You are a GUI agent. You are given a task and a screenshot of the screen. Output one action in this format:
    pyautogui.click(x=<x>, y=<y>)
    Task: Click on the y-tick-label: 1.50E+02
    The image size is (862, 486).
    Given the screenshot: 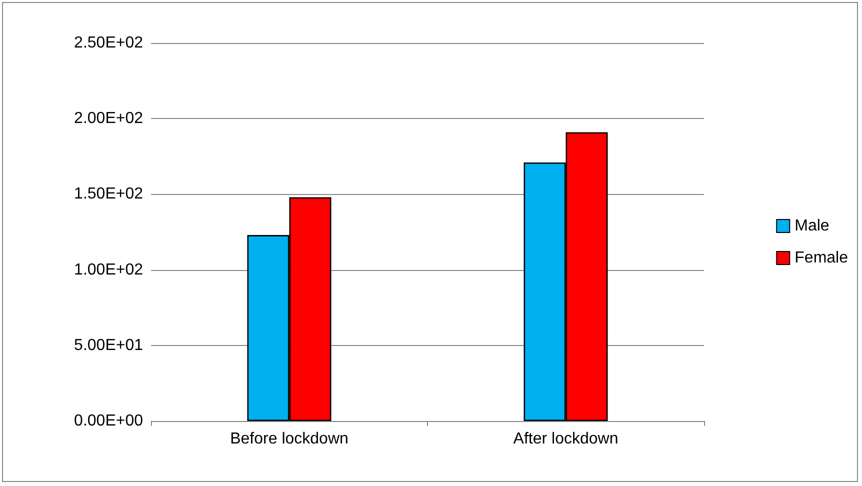 What is the action you would take?
    pyautogui.click(x=109, y=194)
    